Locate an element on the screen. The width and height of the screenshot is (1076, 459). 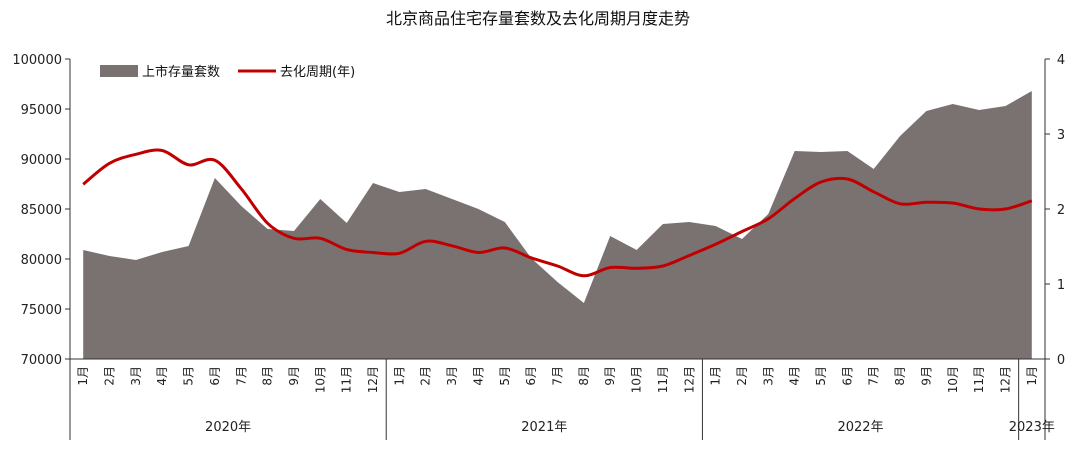
year-label: 2023年 is located at coordinates (1032, 427).